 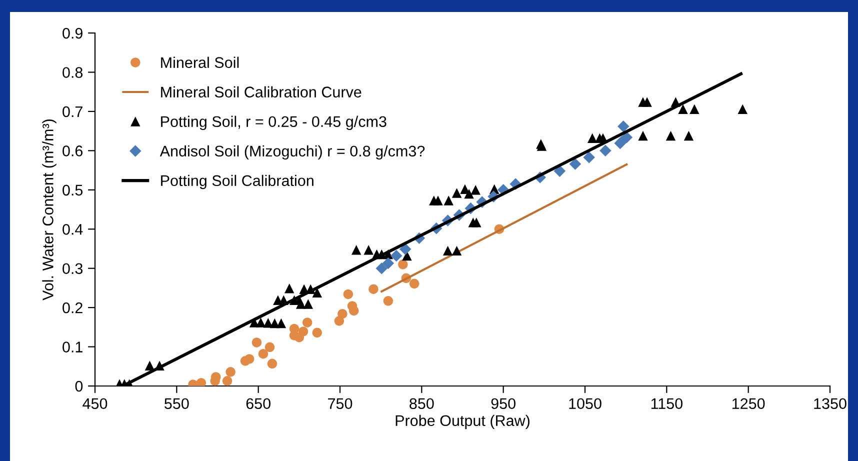 What do you see at coordinates (72, 347) in the screenshot?
I see `y-tick-label: 0.1` at bounding box center [72, 347].